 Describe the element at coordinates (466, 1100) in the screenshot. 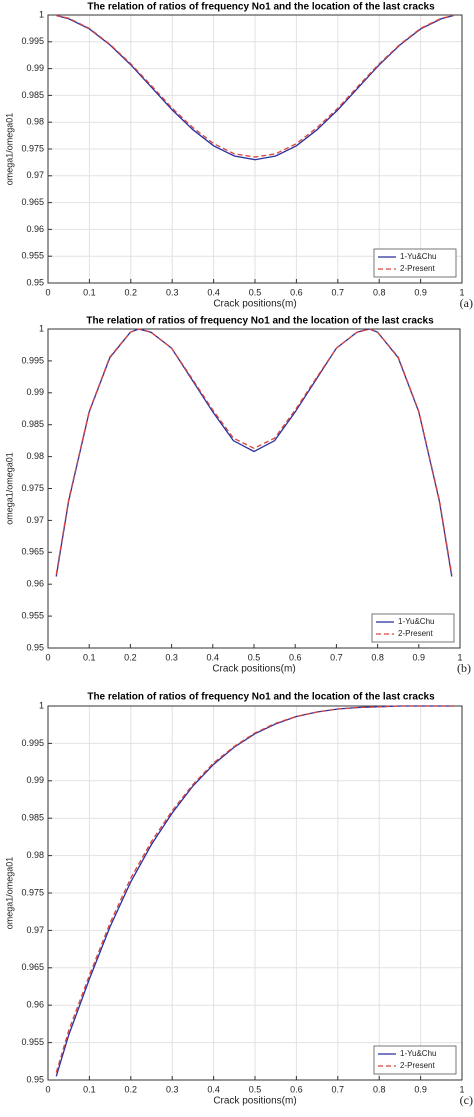

I see `panel-label: (c)` at that location.